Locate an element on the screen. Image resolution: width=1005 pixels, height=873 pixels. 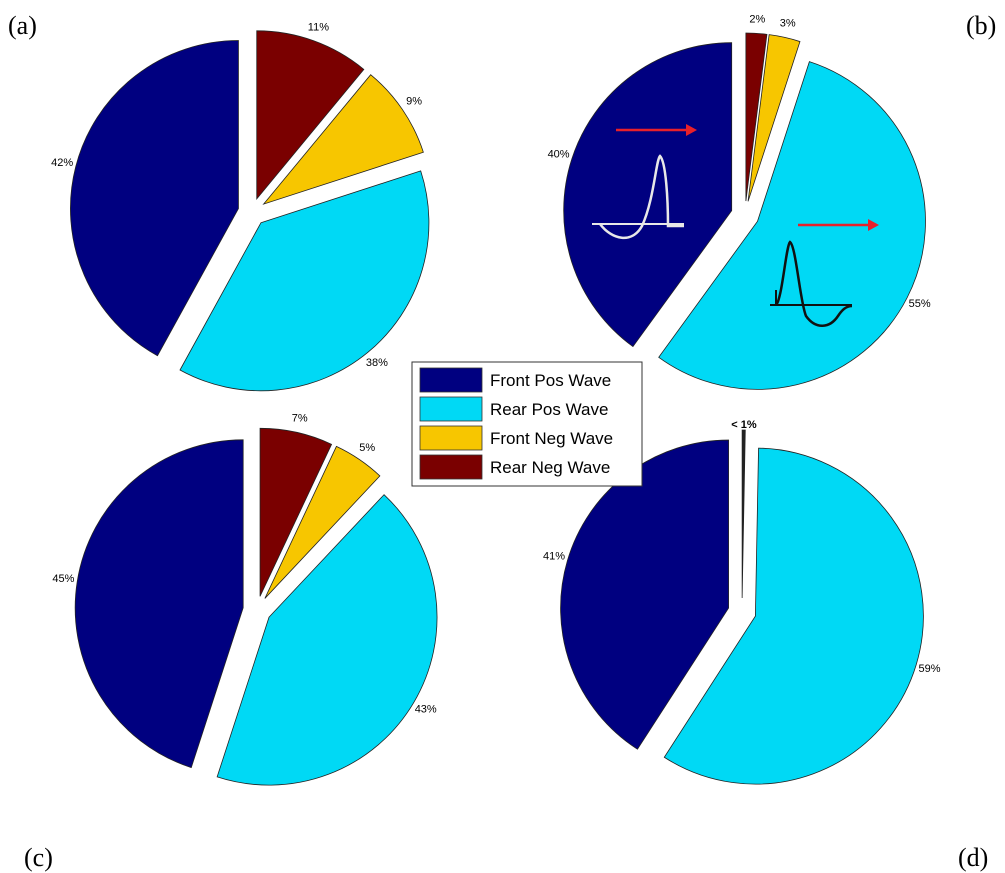
pie-slice-label: 40% is located at coordinates (559, 154).